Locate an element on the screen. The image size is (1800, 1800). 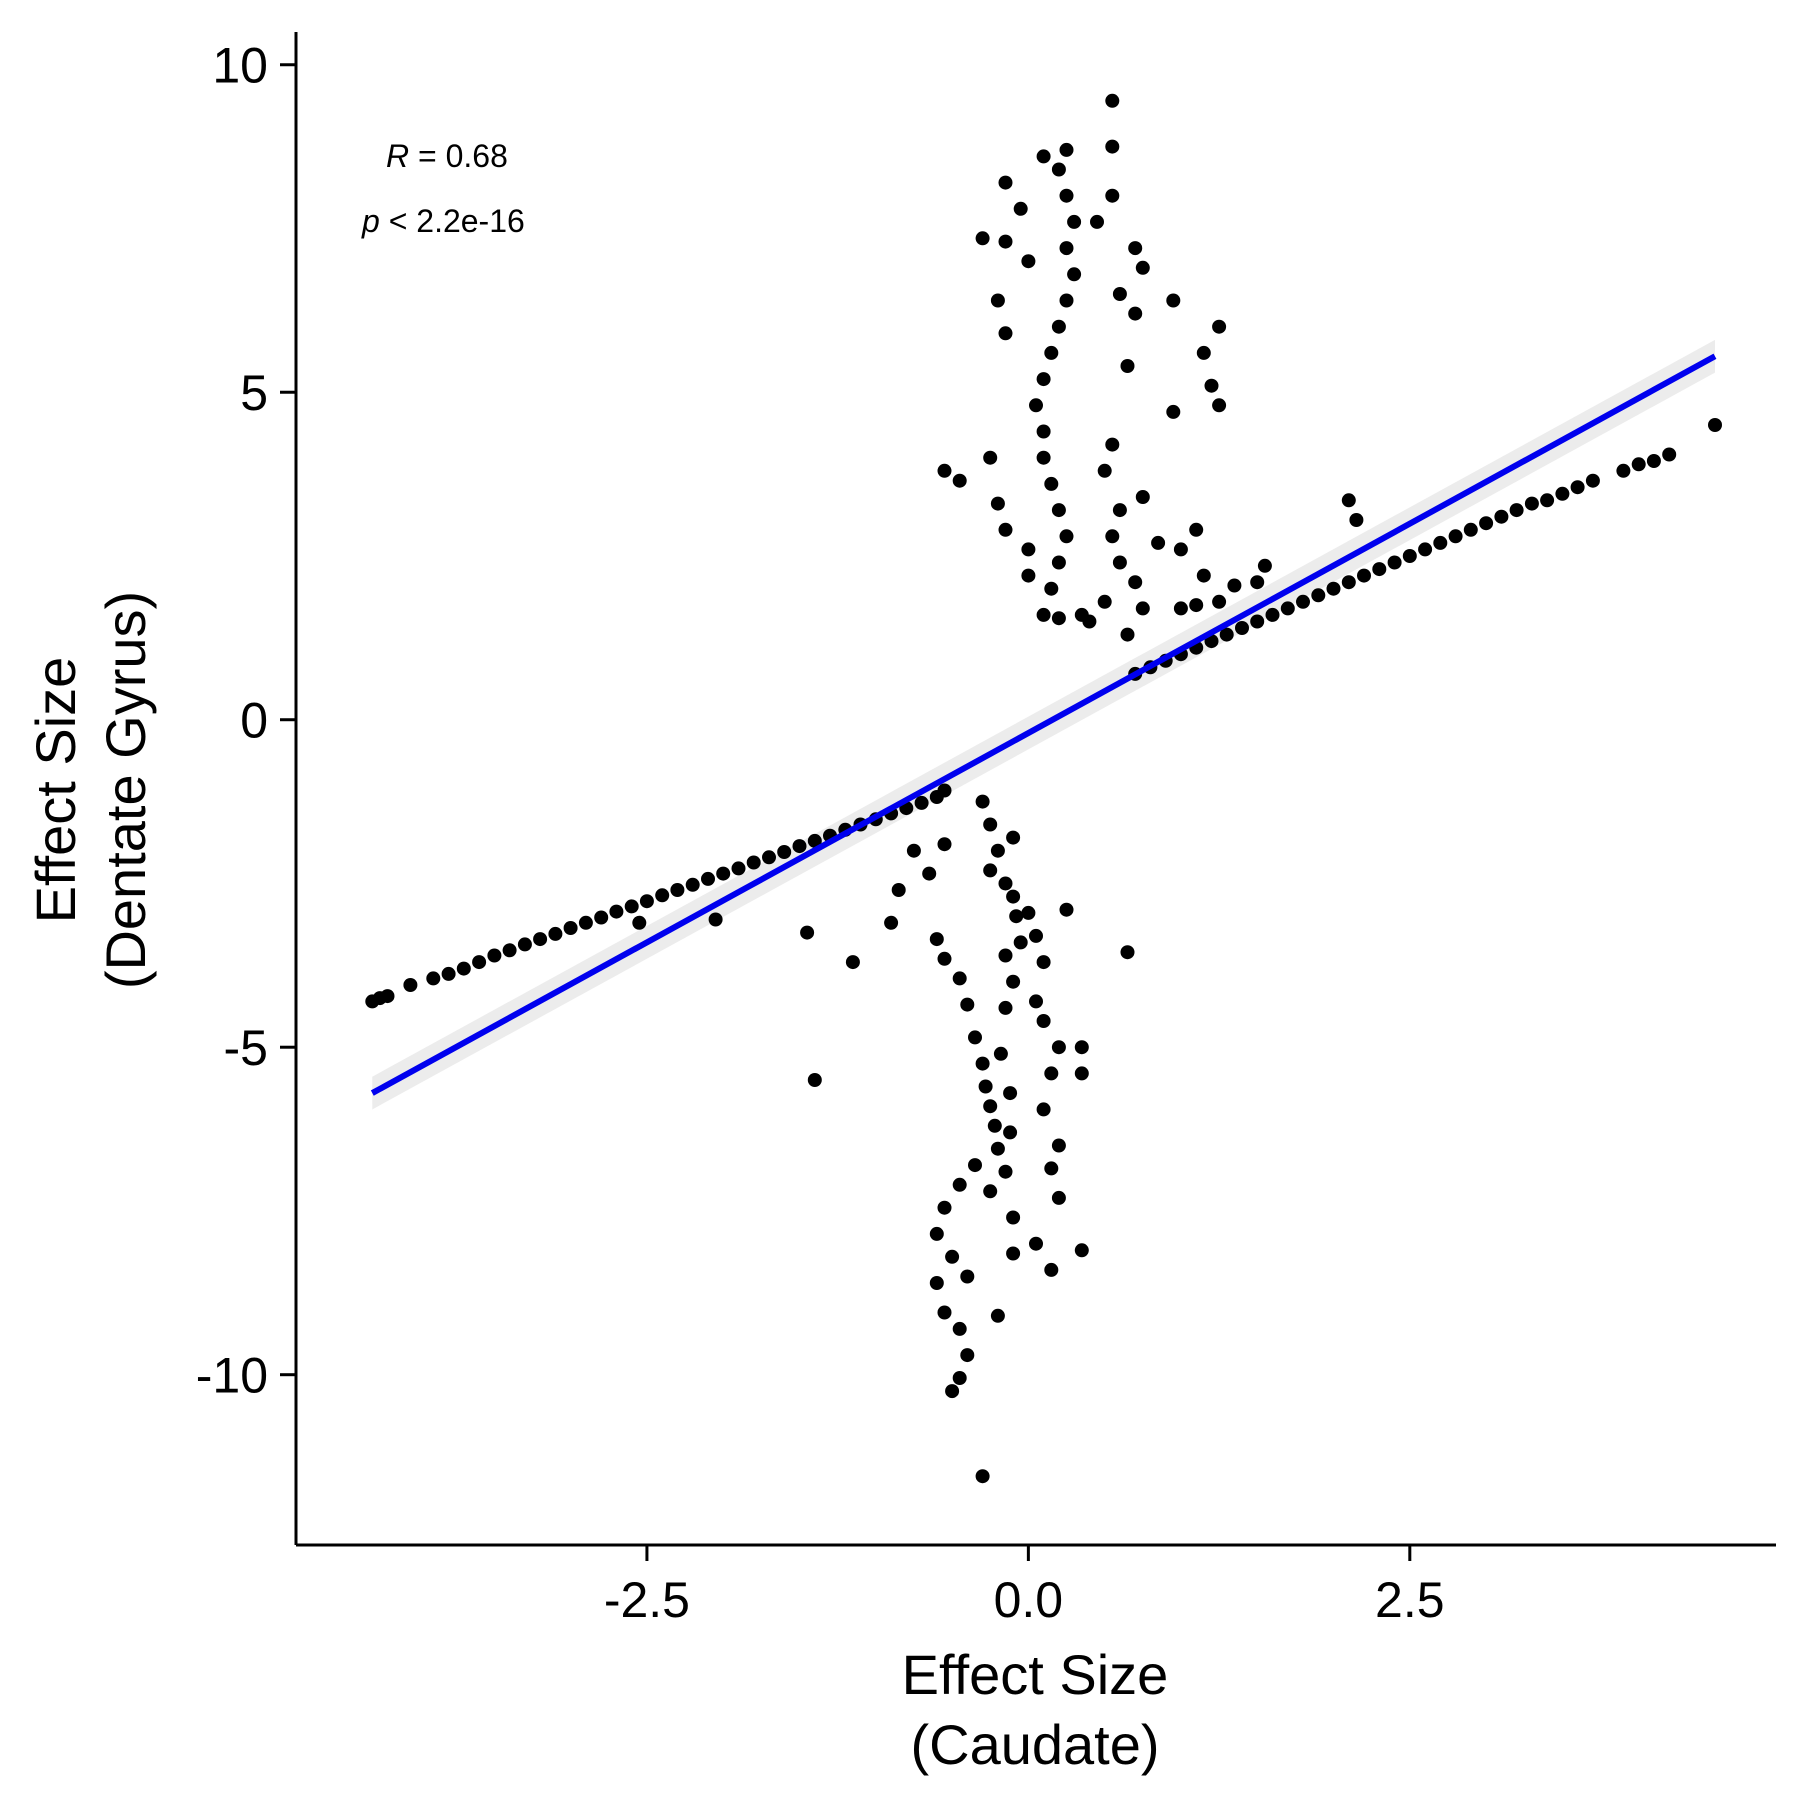
r-value: = 0.68 is located at coordinates (458, 156).